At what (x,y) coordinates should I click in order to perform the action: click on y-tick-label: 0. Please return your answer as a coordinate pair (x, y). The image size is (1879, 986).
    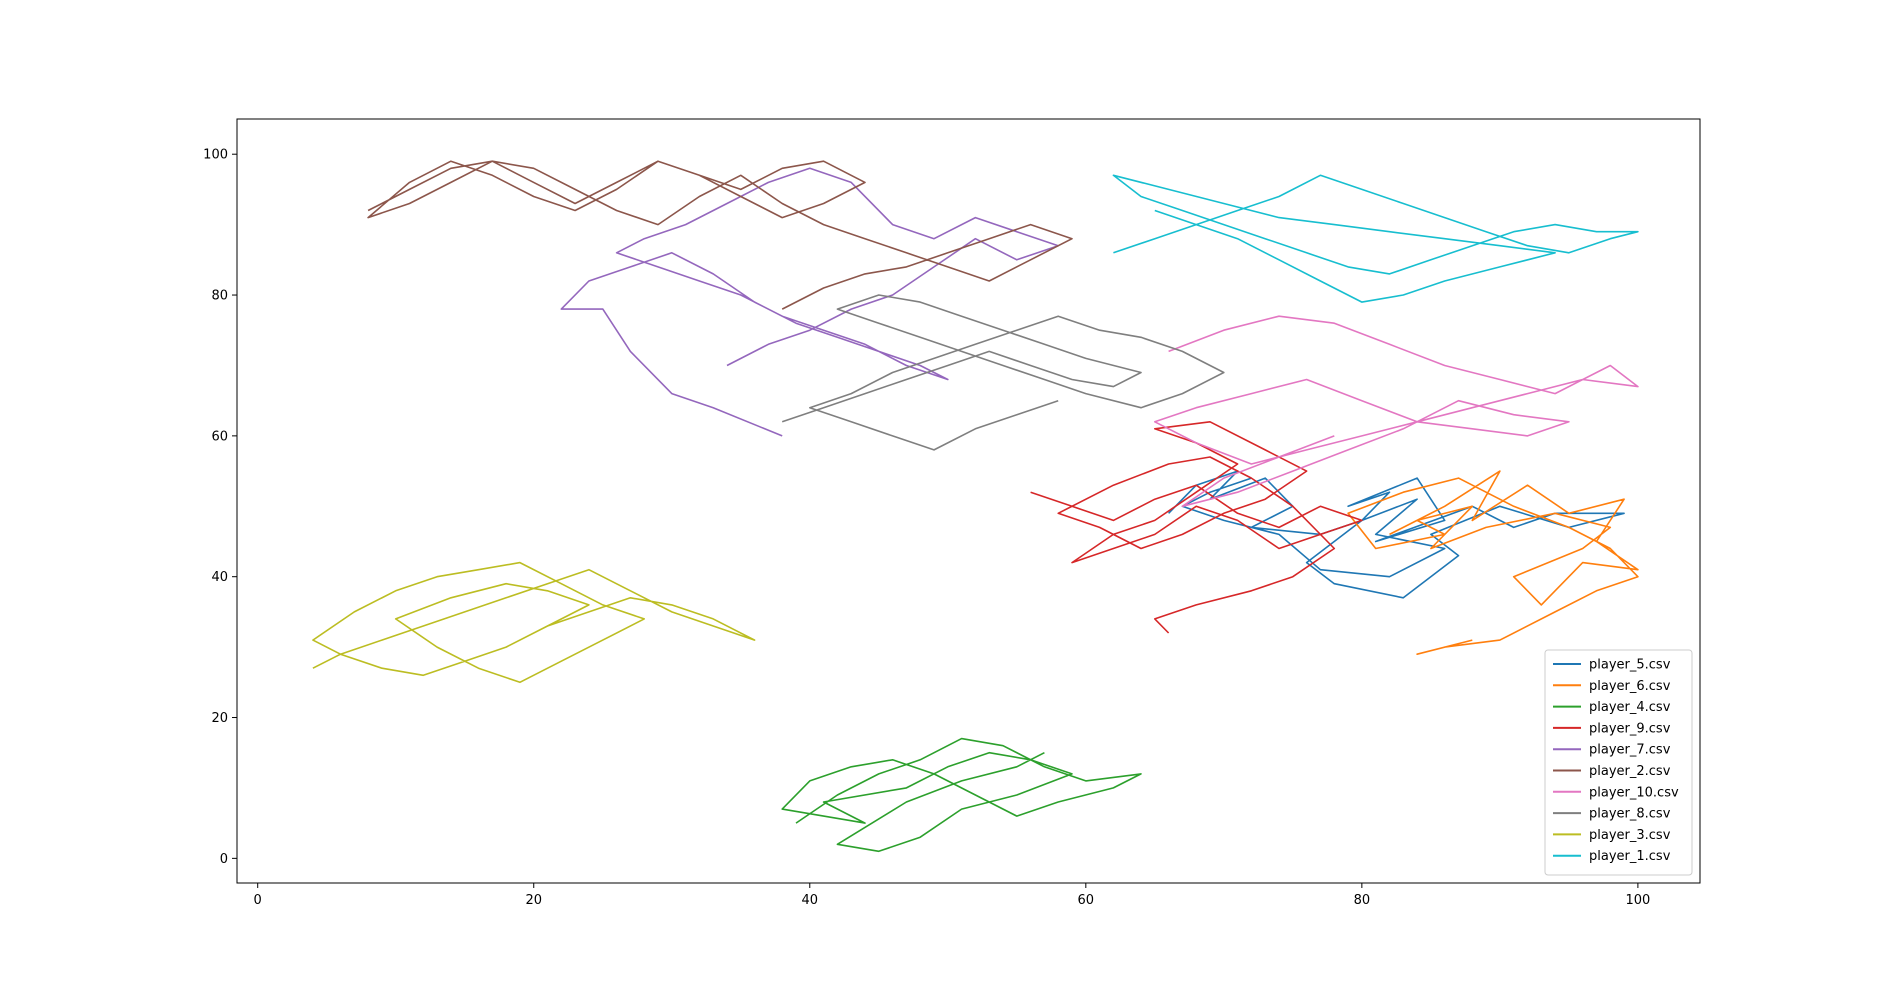
    Looking at the image, I should click on (224, 859).